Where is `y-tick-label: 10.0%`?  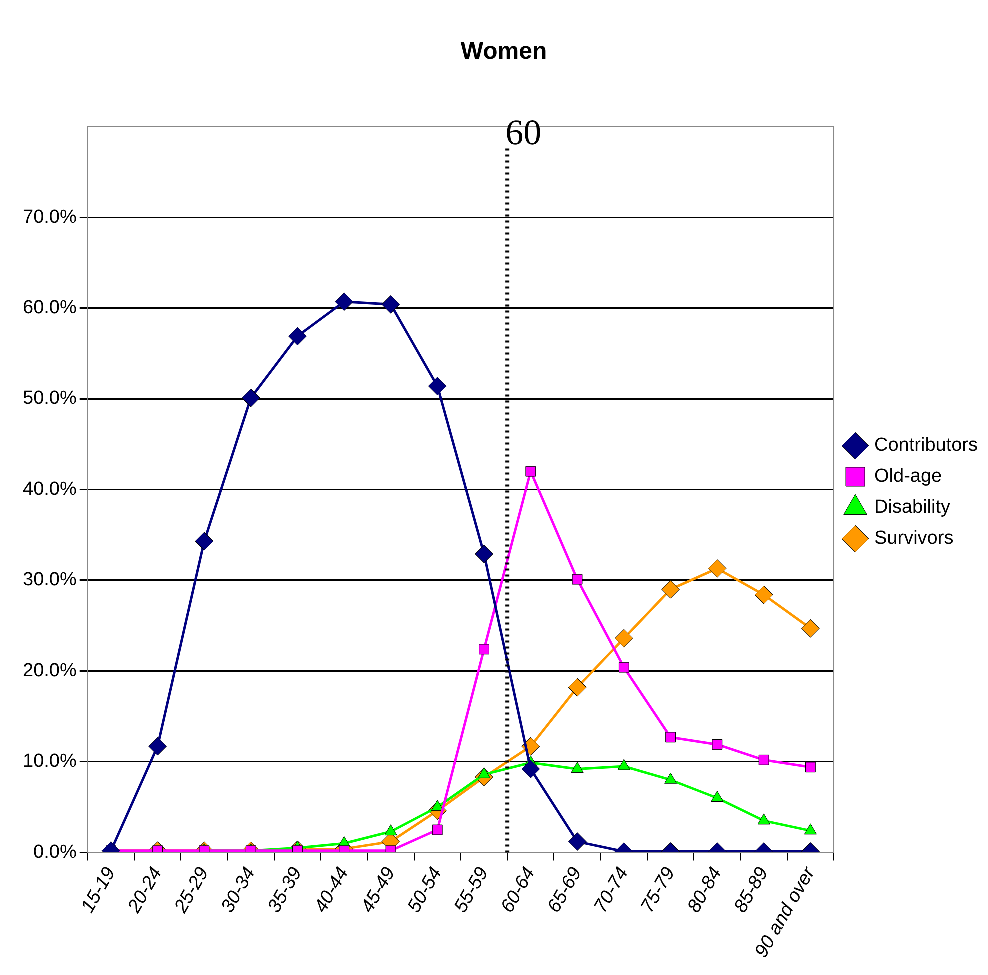
y-tick-label: 10.0% is located at coordinates (50, 761).